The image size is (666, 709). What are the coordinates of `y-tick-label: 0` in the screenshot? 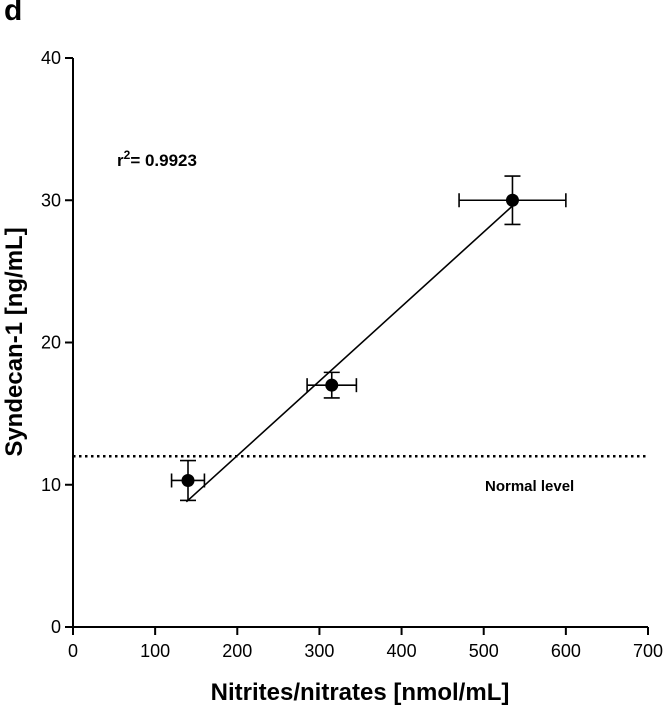 It's located at (56, 627).